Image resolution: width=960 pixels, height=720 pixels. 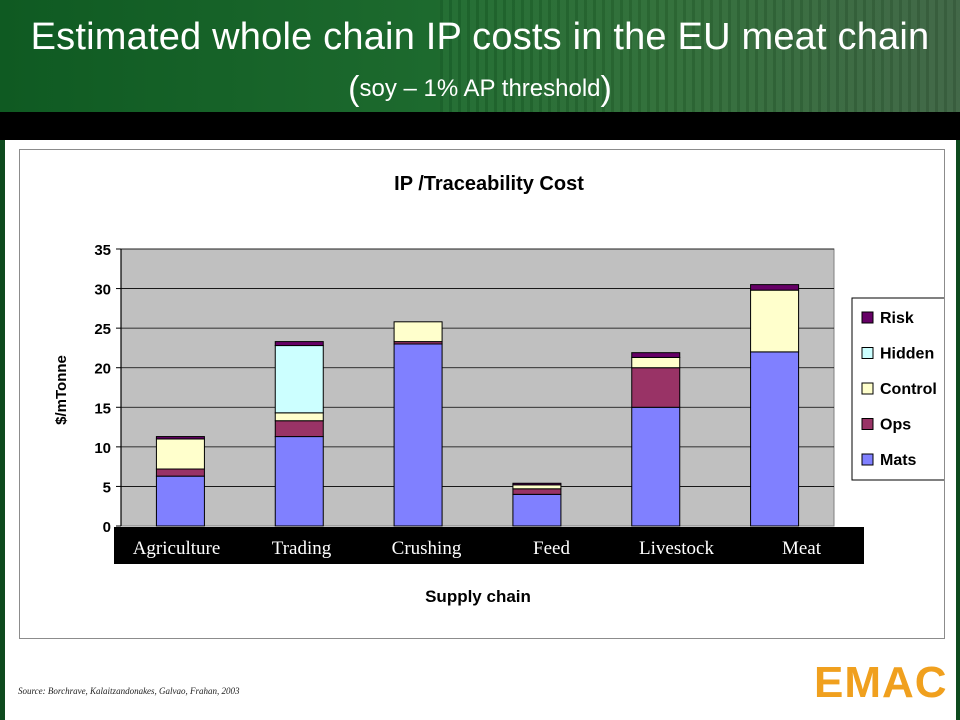 What do you see at coordinates (908, 389) in the screenshot?
I see `legend-label-control: Control` at bounding box center [908, 389].